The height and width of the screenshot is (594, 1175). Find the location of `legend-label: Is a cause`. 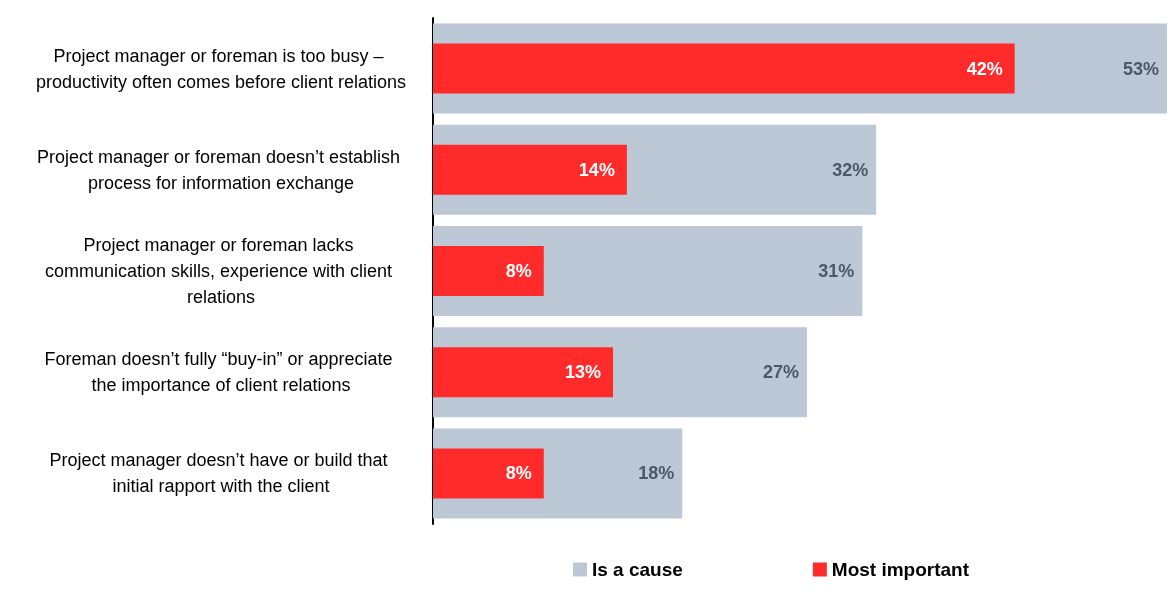

legend-label: Is a cause is located at coordinates (637, 569).